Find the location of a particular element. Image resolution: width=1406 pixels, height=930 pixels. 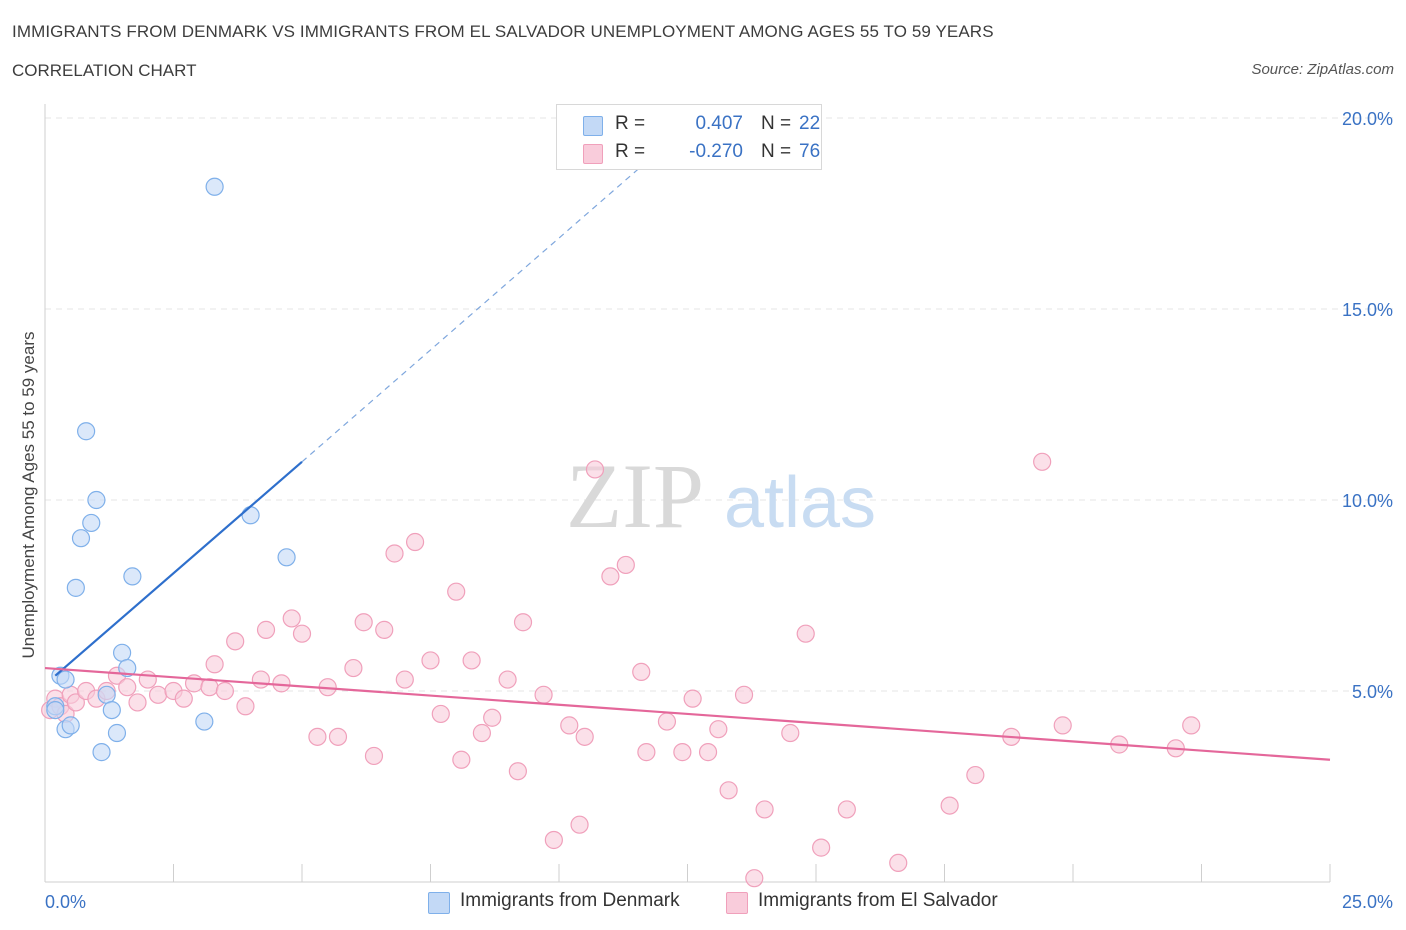

legend-n-value-el-salvador: 76 is located at coordinates (810, 151).